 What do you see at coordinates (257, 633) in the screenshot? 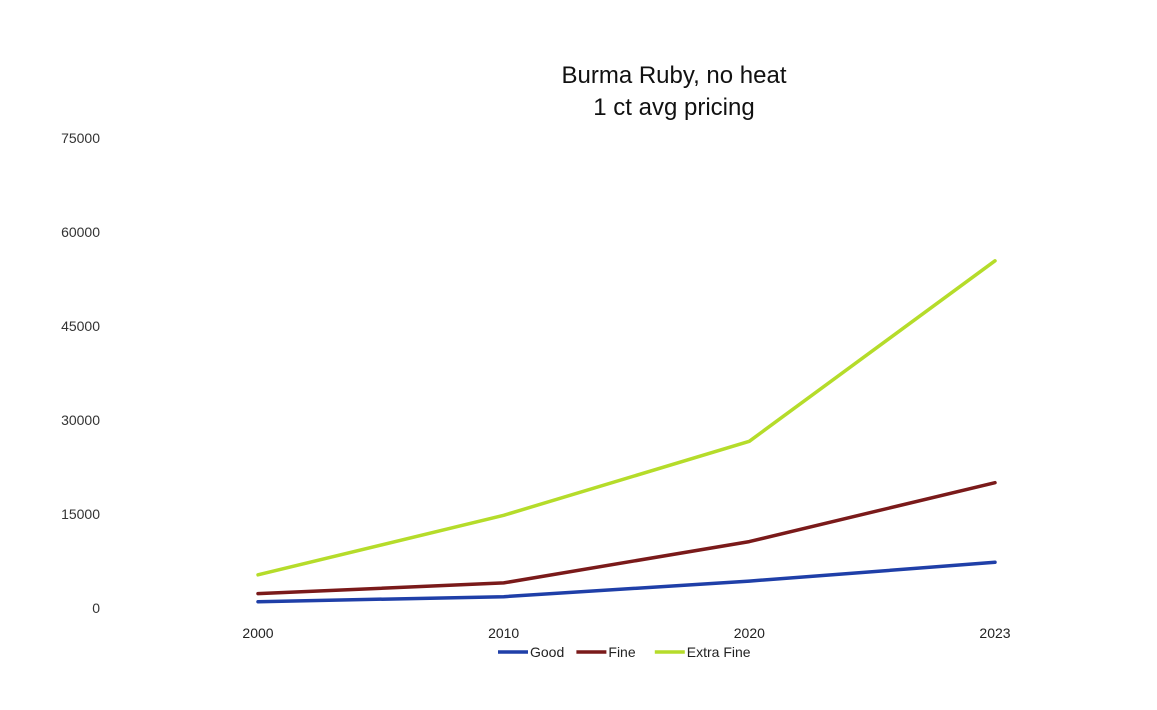
I see `x-tick-label: 2000` at bounding box center [257, 633].